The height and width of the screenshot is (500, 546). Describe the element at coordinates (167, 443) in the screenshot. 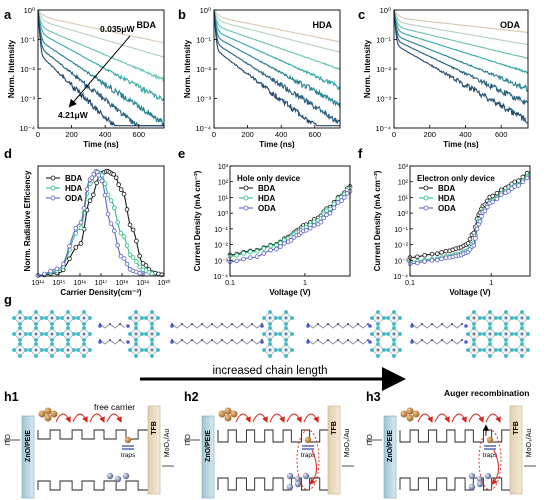

I see `top-contact-label: MoO₃/Au` at that location.